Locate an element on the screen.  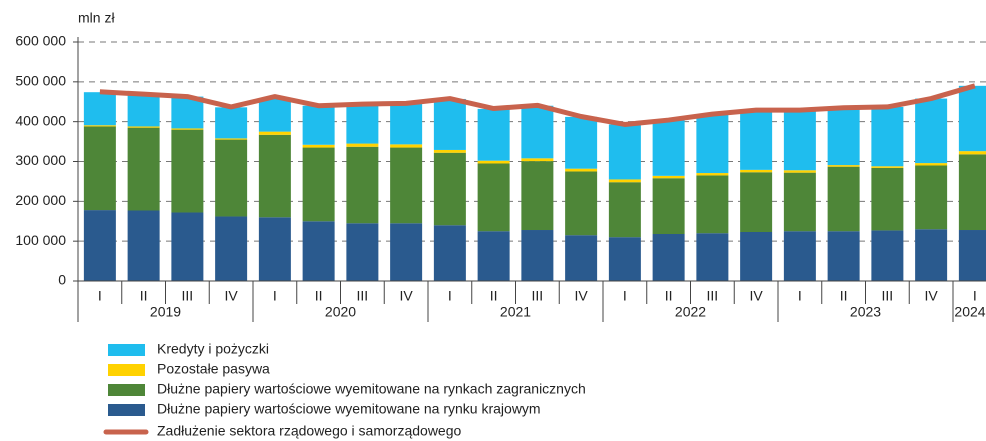
legend-label: Pozostałe pasywa is located at coordinates (213, 369).